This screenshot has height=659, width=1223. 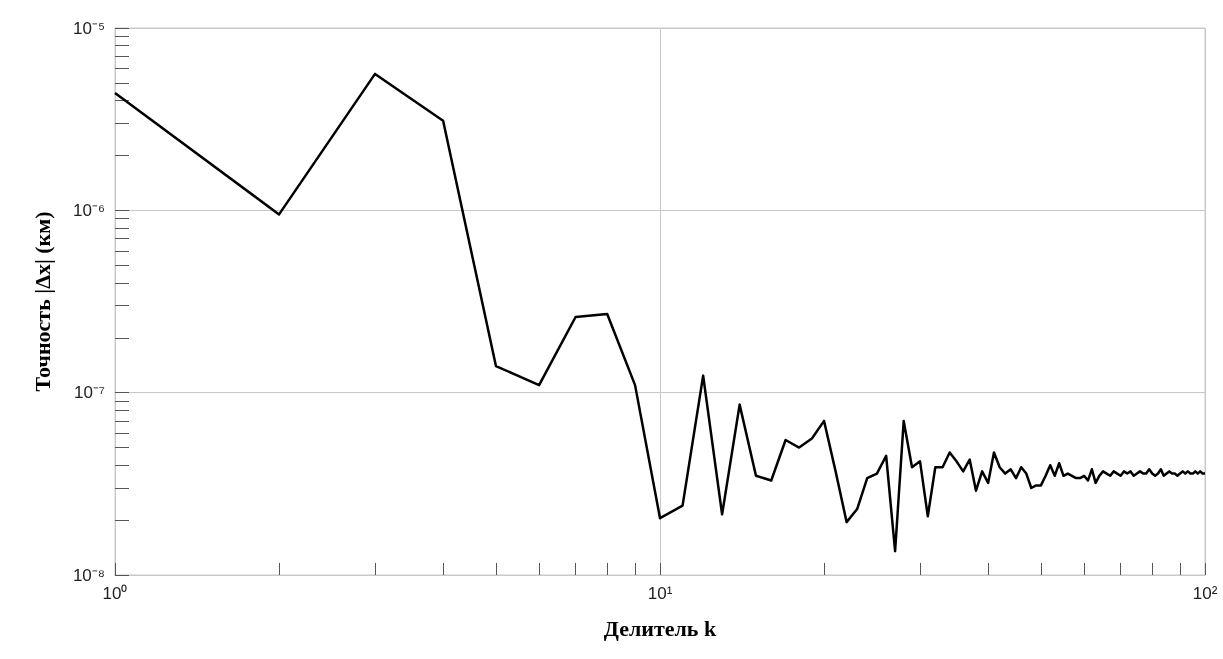 I want to click on x-tick-label: 10², so click(x=1205, y=593).